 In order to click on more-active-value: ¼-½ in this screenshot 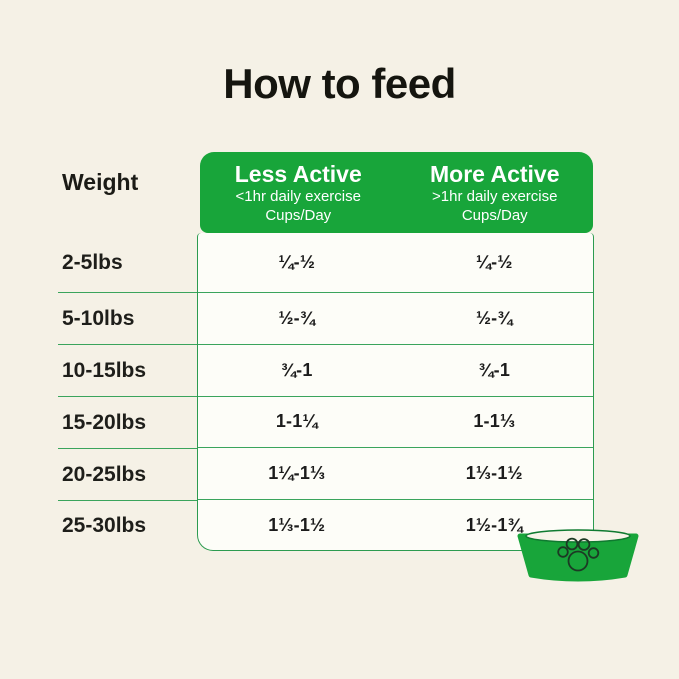, I will do `click(494, 261)`.